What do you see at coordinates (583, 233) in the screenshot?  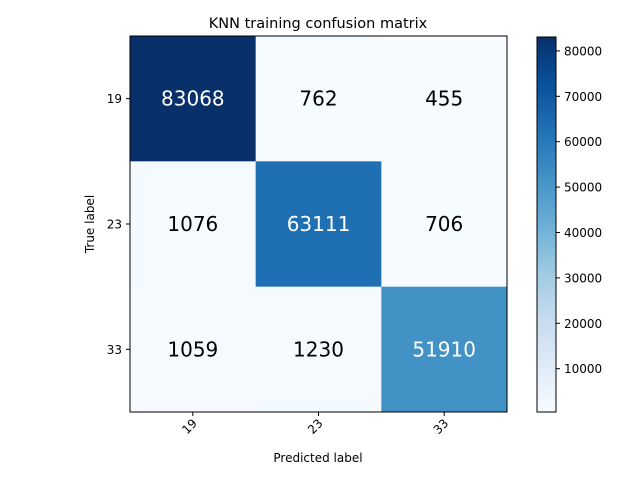 I see `colorbar-tick-label: 40000` at bounding box center [583, 233].